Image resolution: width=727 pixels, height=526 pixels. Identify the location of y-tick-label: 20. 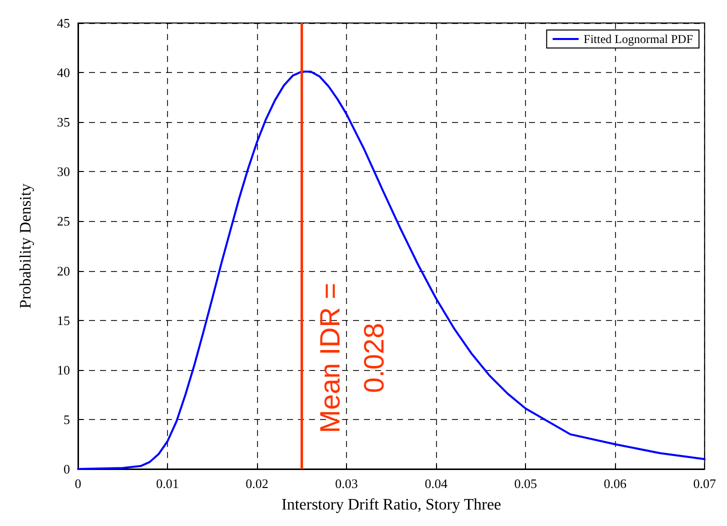
(63, 270).